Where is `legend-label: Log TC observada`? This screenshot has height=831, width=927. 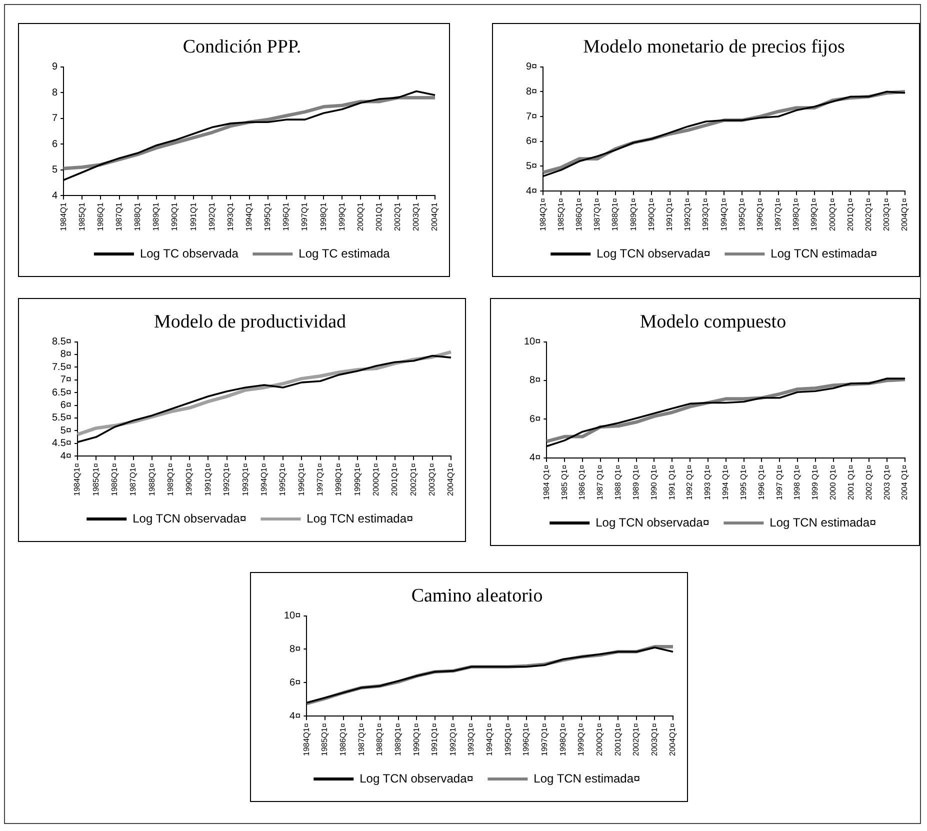
legend-label: Log TC observada is located at coordinates (189, 253).